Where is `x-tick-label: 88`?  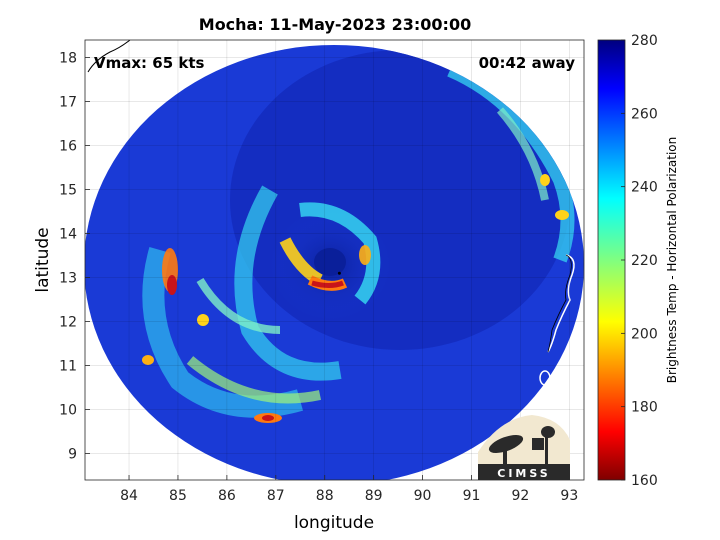 x-tick-label: 88 is located at coordinates (325, 496).